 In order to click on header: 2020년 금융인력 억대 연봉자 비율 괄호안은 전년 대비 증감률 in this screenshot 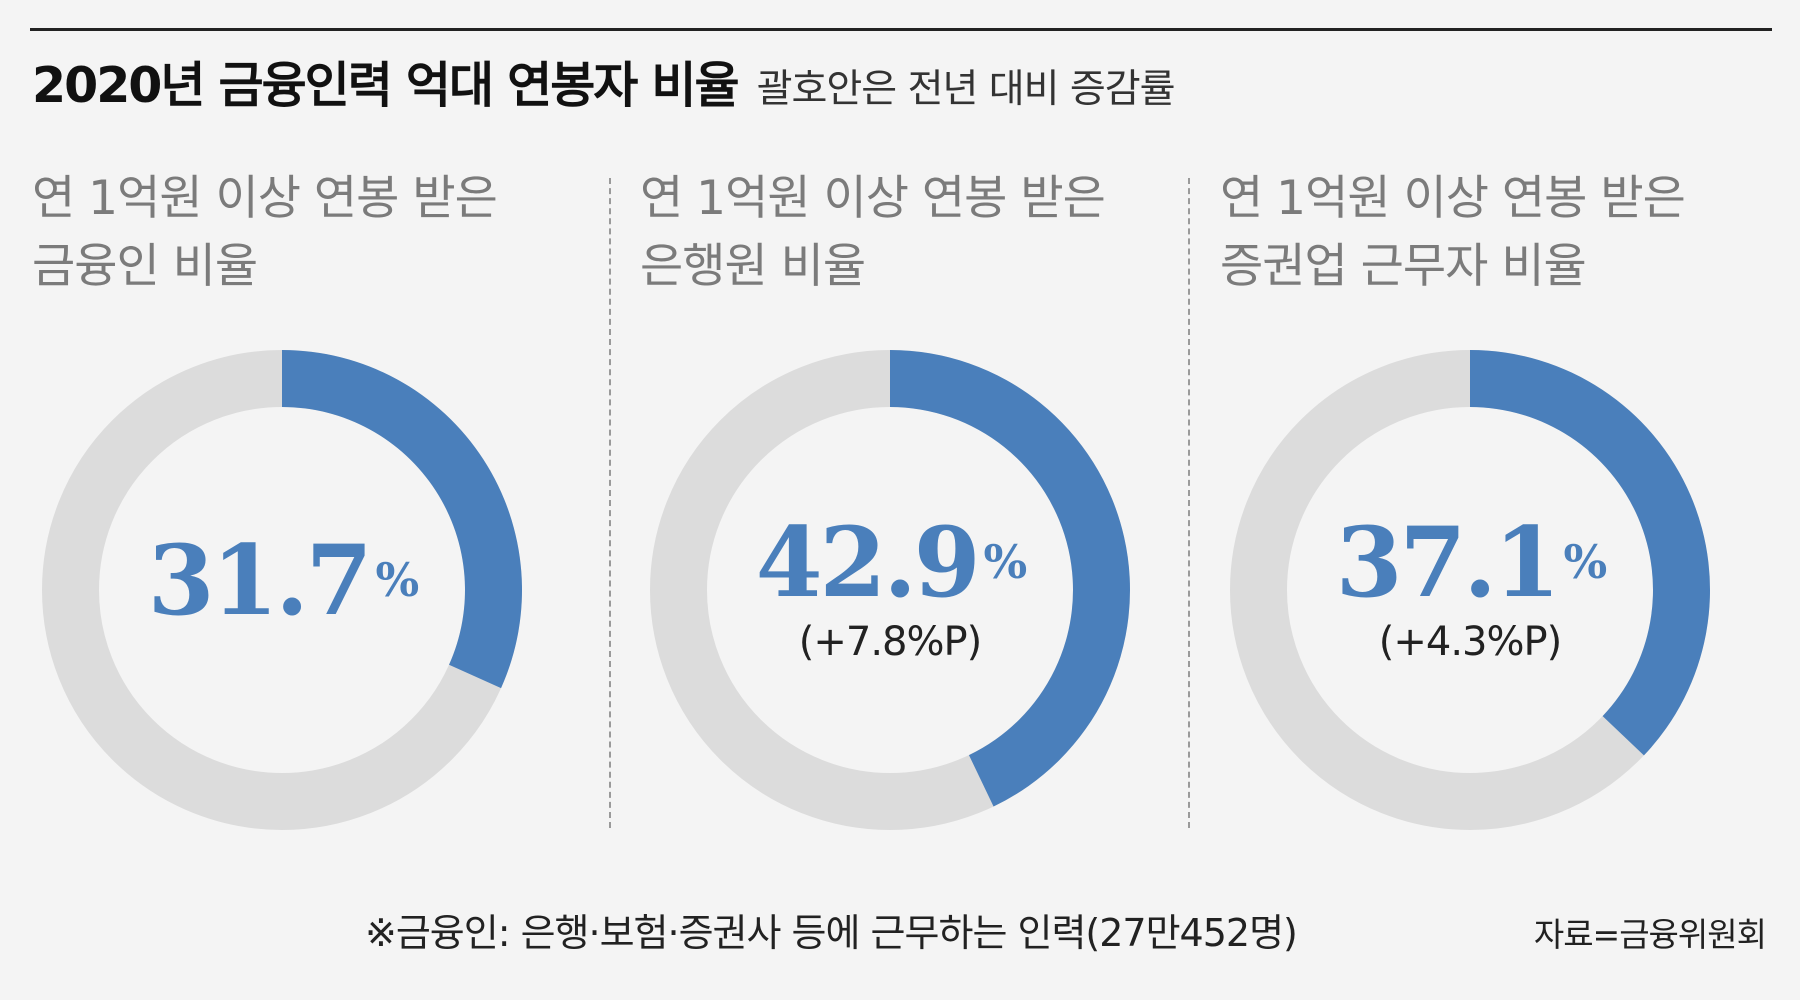, I will do `click(604, 81)`.